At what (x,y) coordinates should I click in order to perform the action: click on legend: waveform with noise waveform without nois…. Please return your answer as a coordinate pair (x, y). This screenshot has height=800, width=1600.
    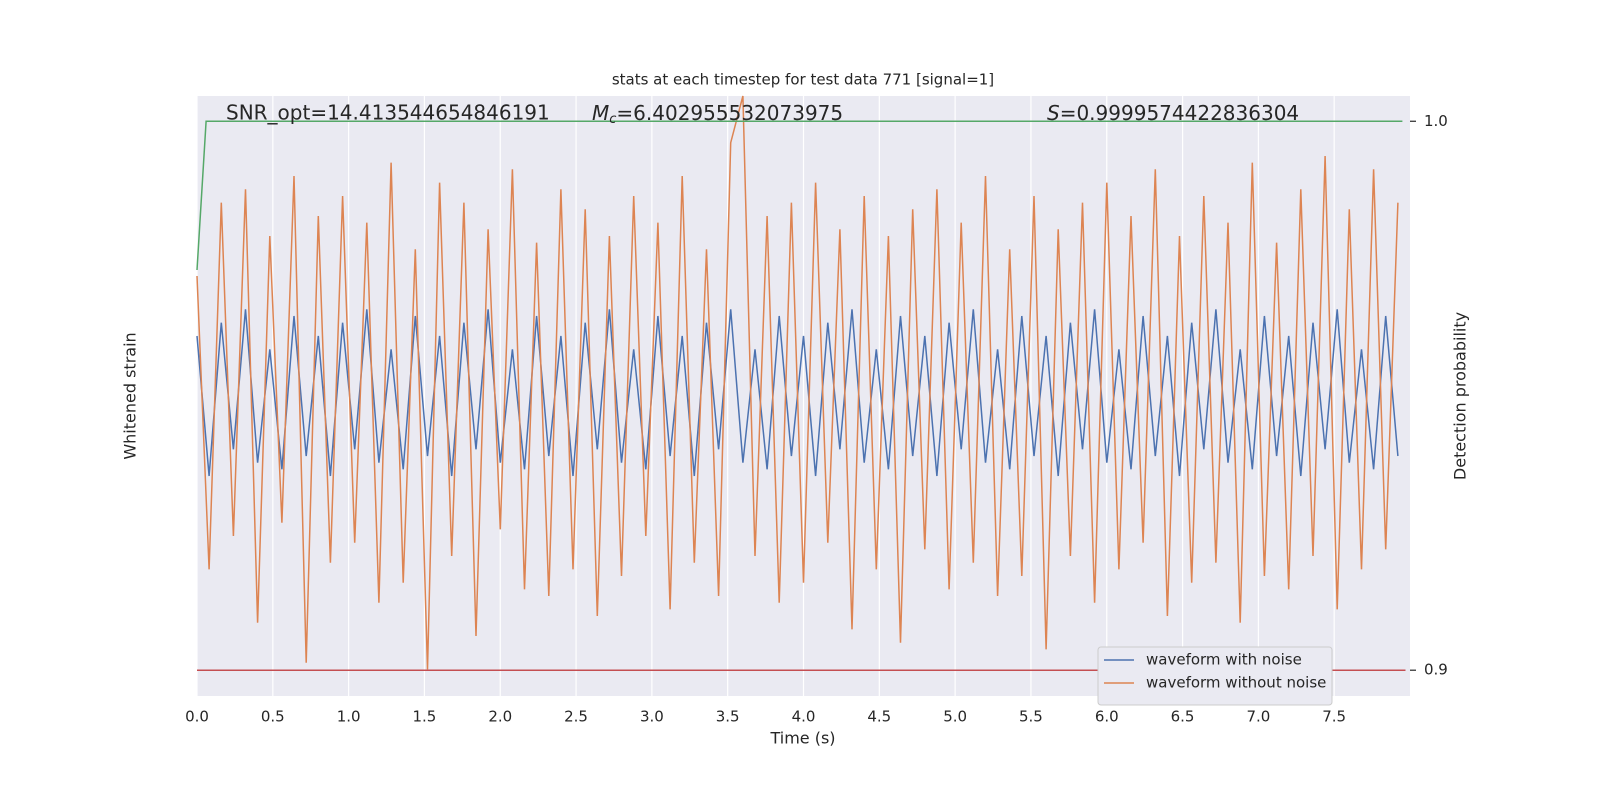
    Looking at the image, I should click on (1215, 676).